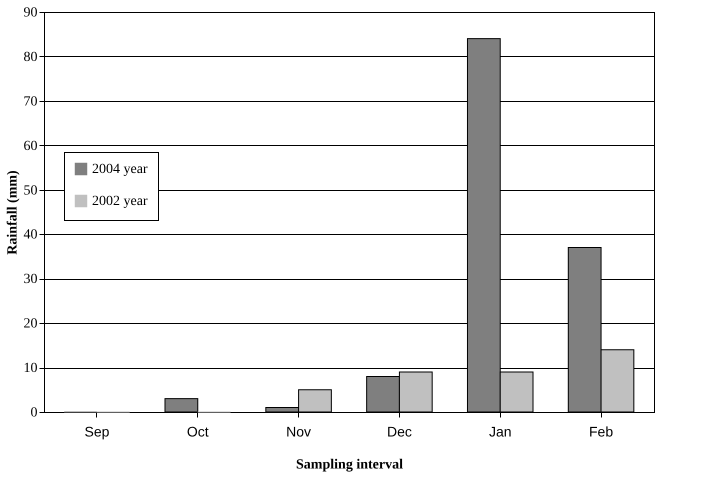  What do you see at coordinates (13, 212) in the screenshot?
I see `y-axis-title: Rainfall (mm)` at bounding box center [13, 212].